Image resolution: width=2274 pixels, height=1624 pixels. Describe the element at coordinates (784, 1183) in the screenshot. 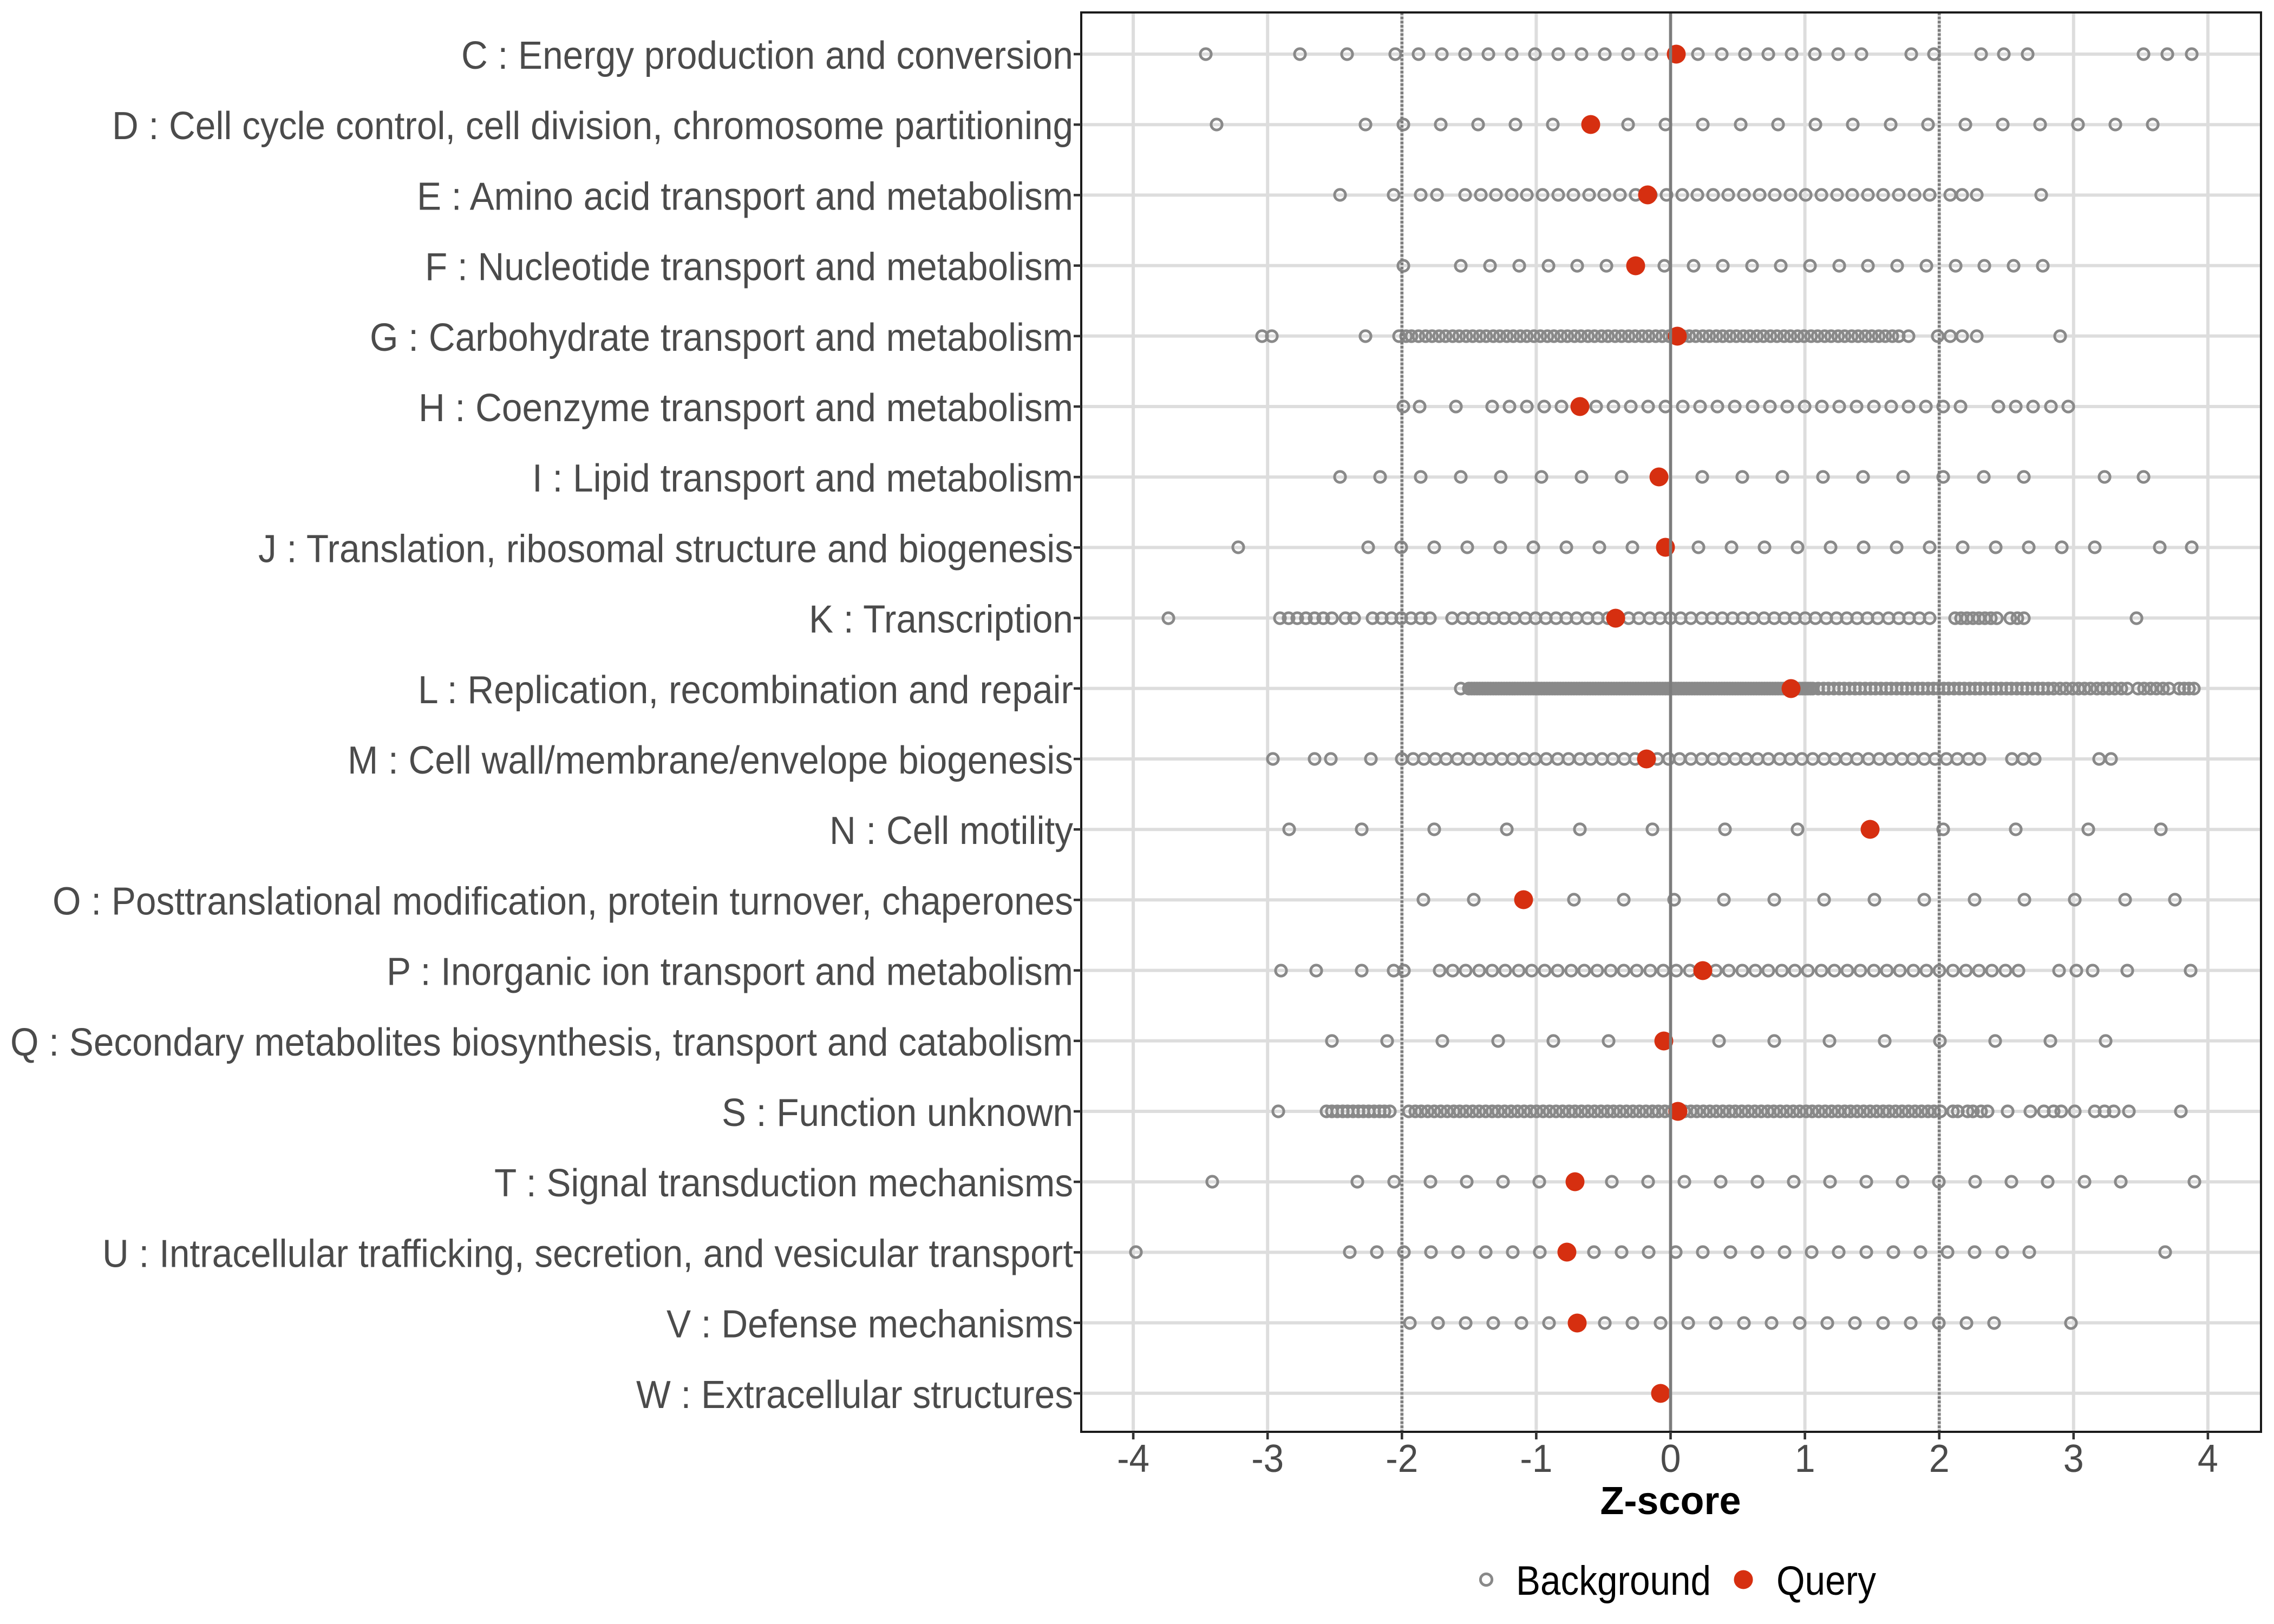

I see `svg-text:T : Signal transduction mechan: T : Signal transduction mechanisms` at that location.